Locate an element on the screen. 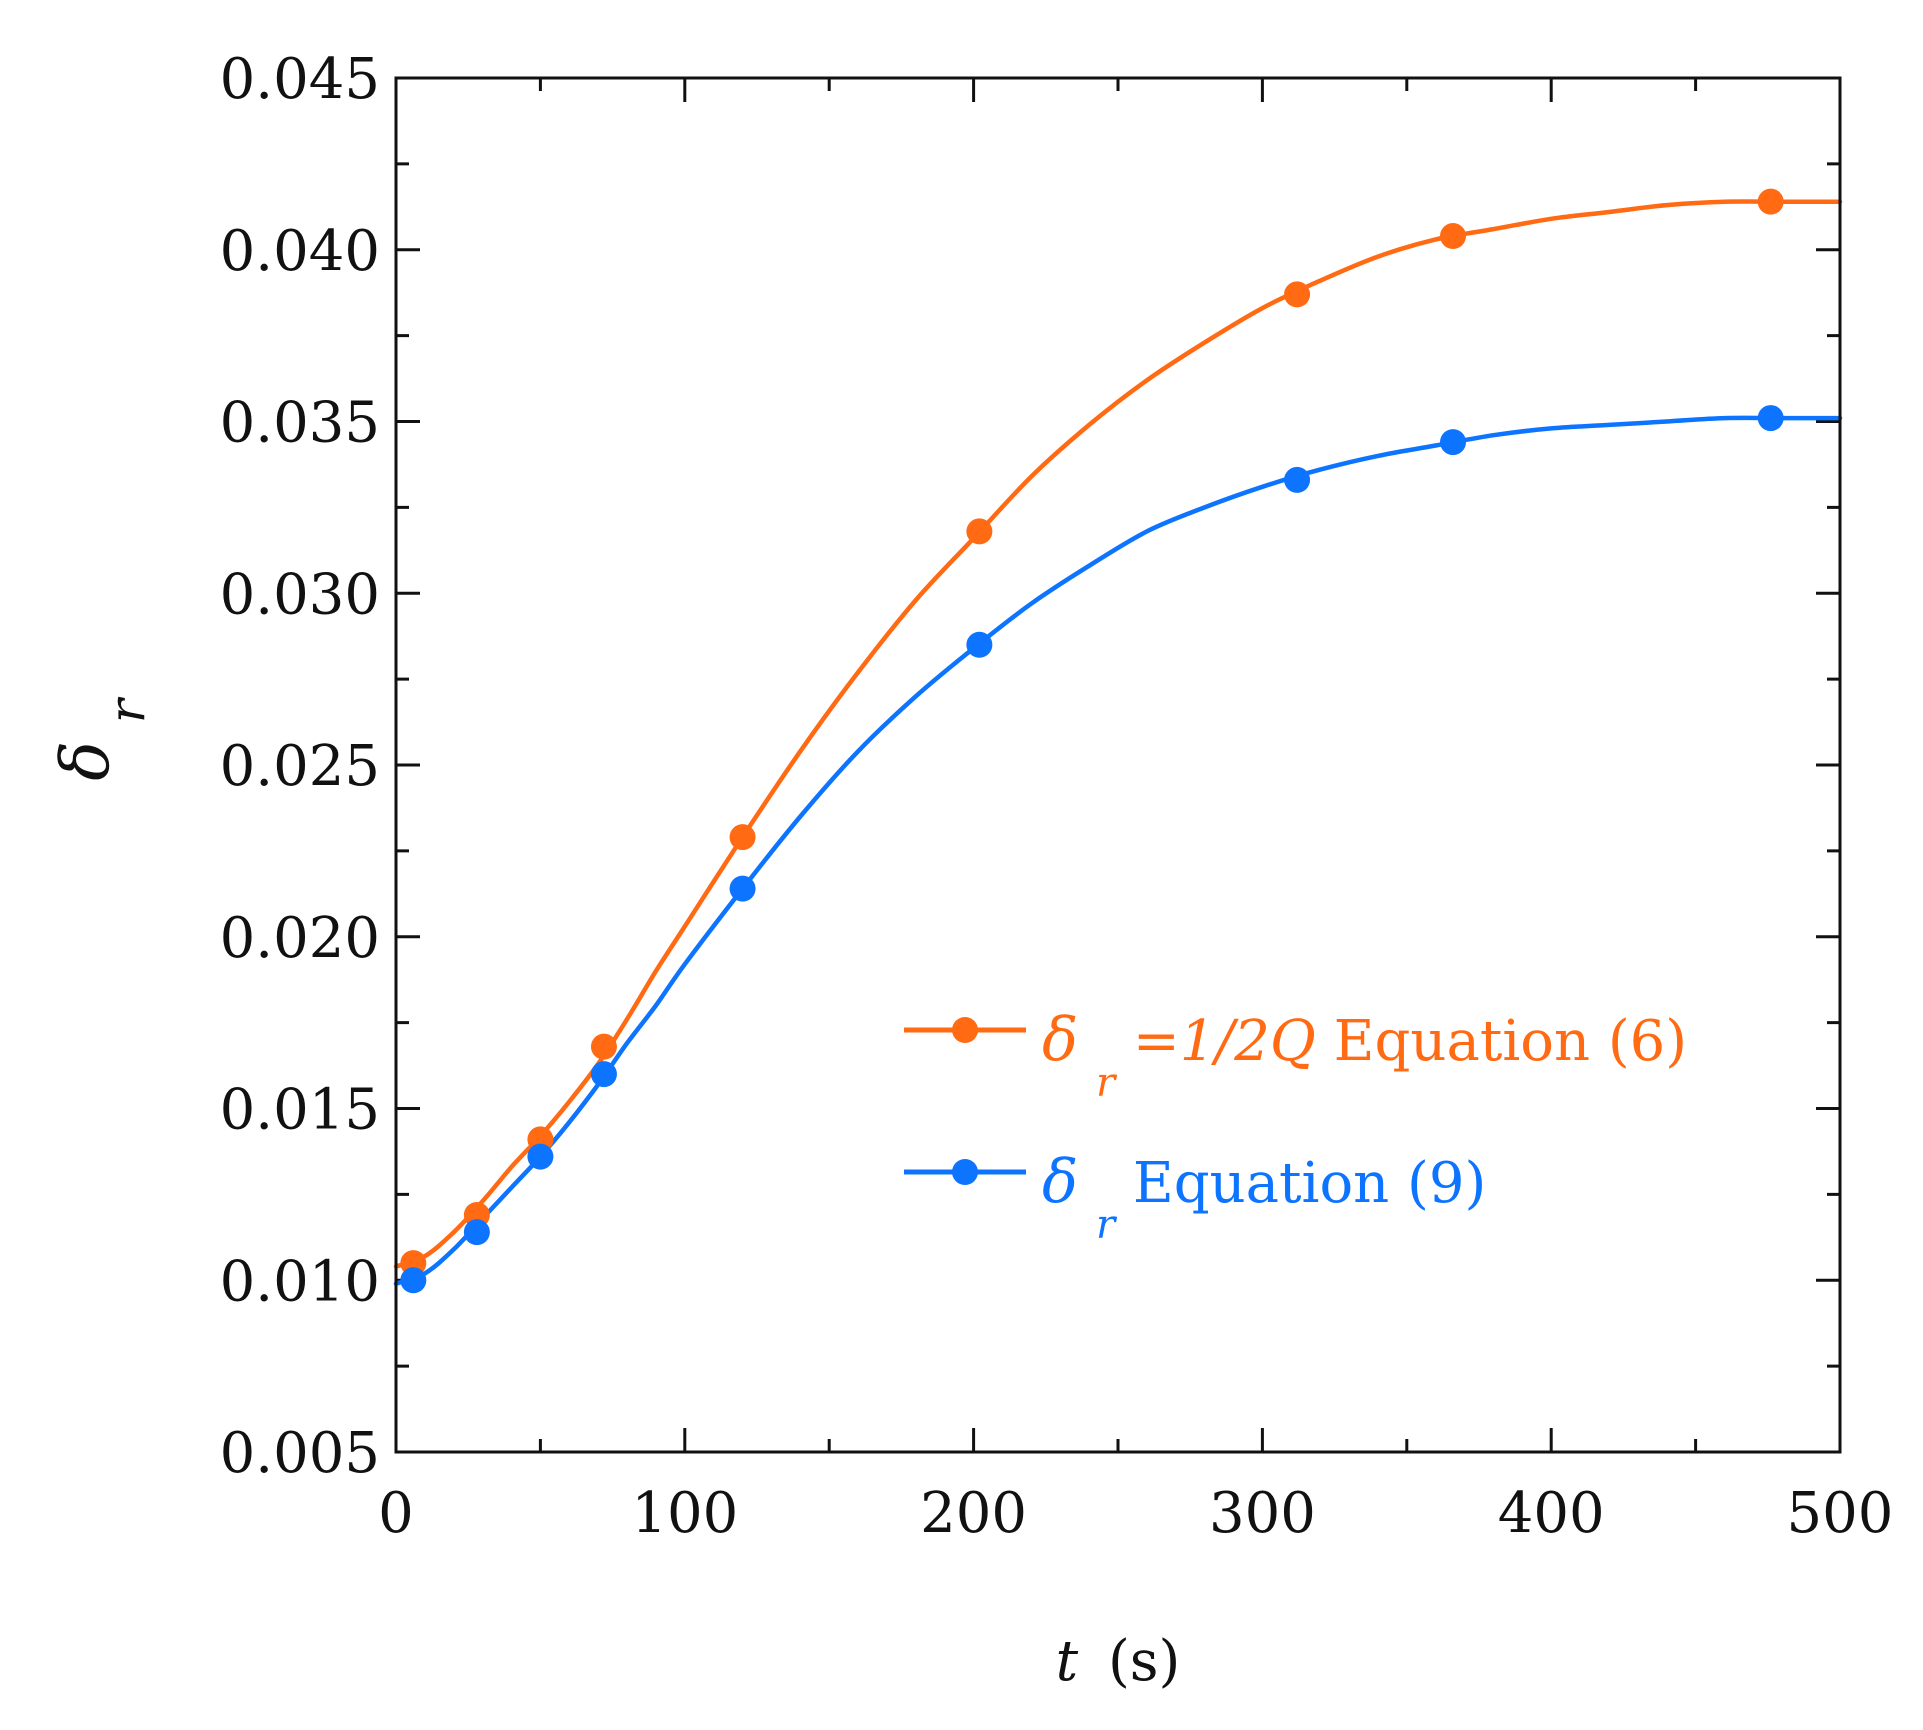  y-tick-label: 0.035 is located at coordinates (300, 423).